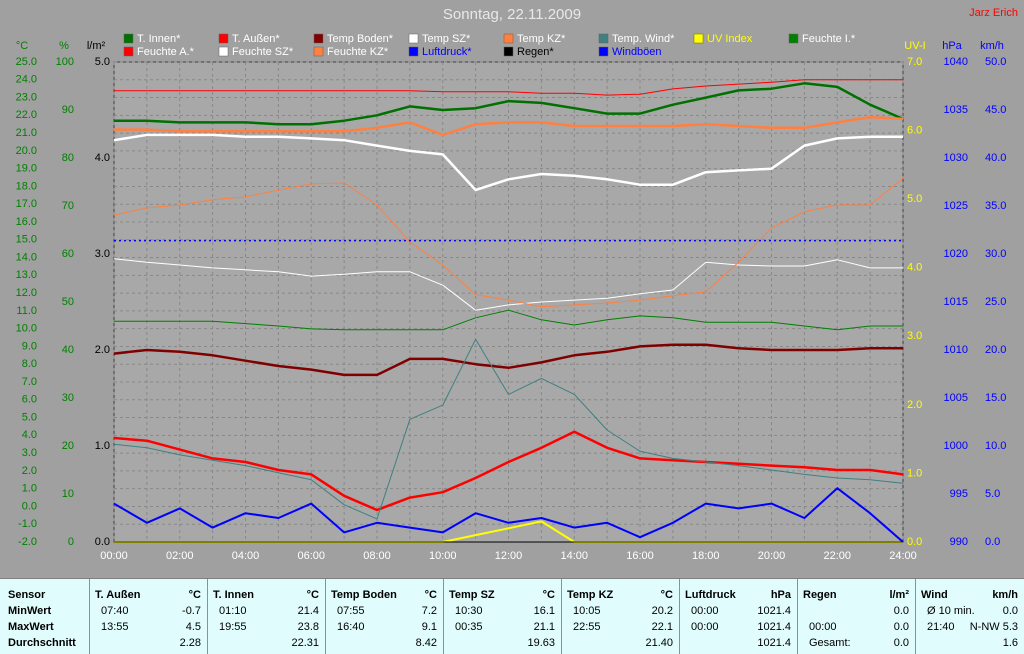 This screenshot has height=654, width=1024. Describe the element at coordinates (772, 556) in the screenshot. I see `x-tick-label: 20:00` at that location.